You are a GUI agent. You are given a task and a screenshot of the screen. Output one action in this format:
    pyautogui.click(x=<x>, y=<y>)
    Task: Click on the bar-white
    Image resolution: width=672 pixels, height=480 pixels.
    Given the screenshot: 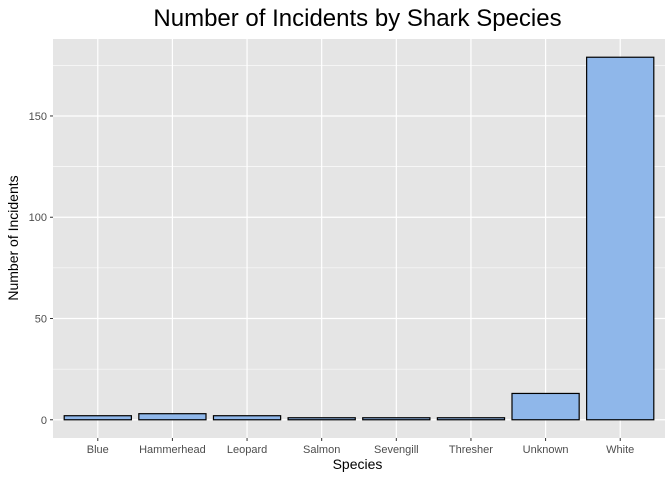 What is the action you would take?
    pyautogui.click(x=620, y=238)
    